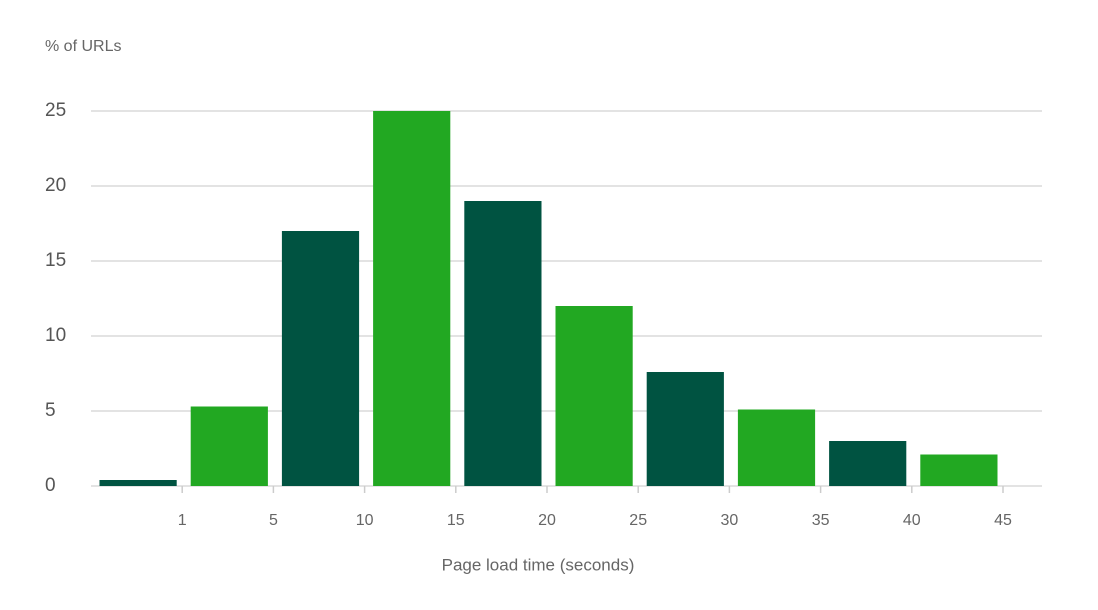 The height and width of the screenshot is (610, 1098). I want to click on x-tick-label: 10, so click(365, 520).